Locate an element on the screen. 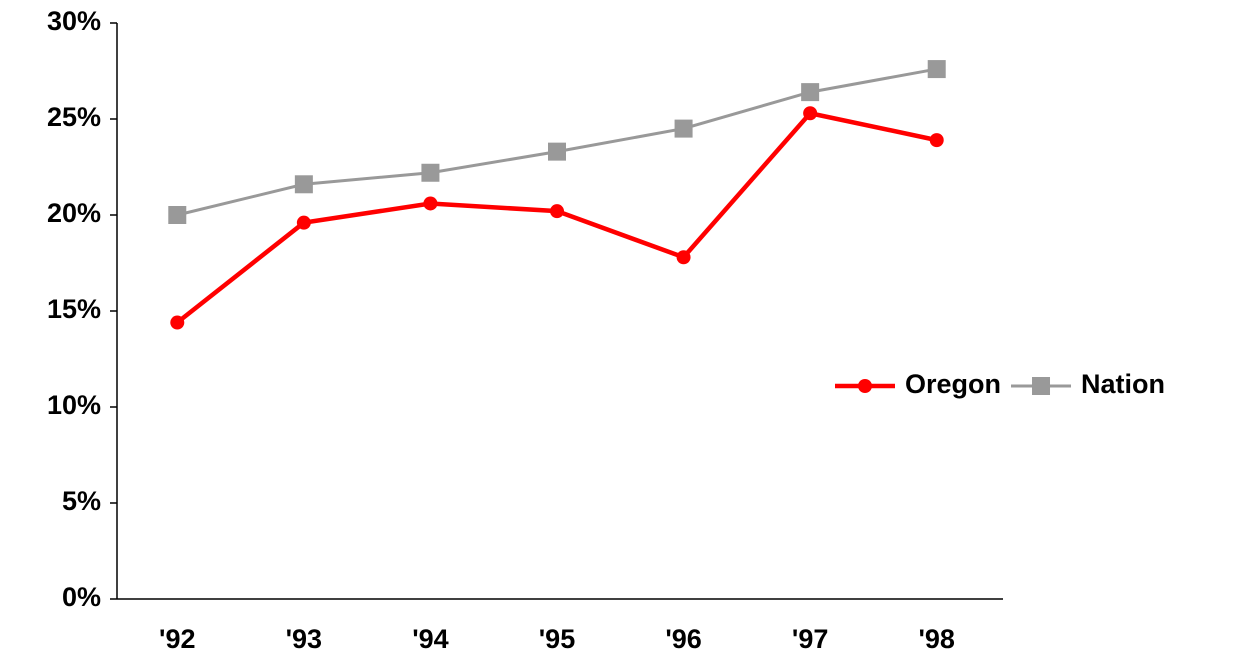 The height and width of the screenshot is (666, 1233). y-tick-label: 10% is located at coordinates (74, 405).